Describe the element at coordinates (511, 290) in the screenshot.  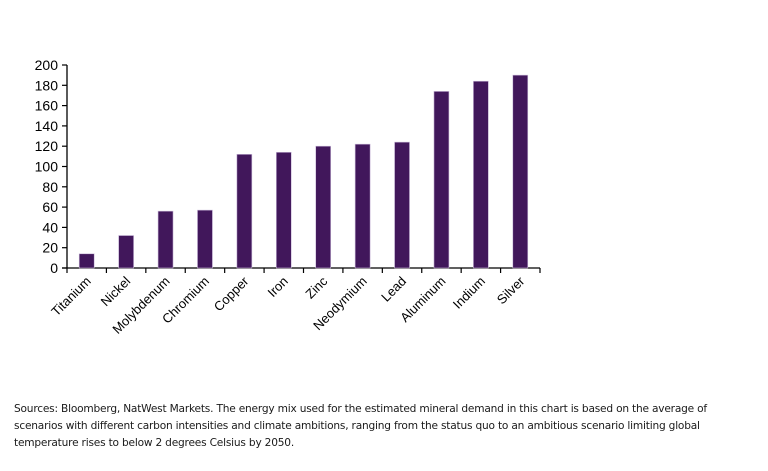
I see `x-tick-label: Silver` at that location.